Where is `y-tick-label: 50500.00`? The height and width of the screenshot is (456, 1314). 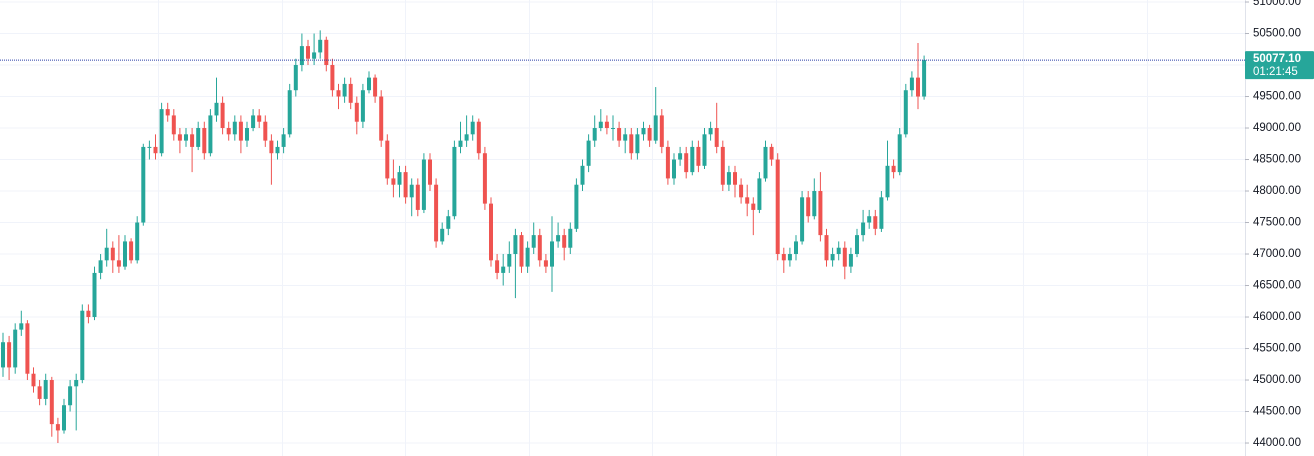 y-tick-label: 50500.00 is located at coordinates (1277, 34).